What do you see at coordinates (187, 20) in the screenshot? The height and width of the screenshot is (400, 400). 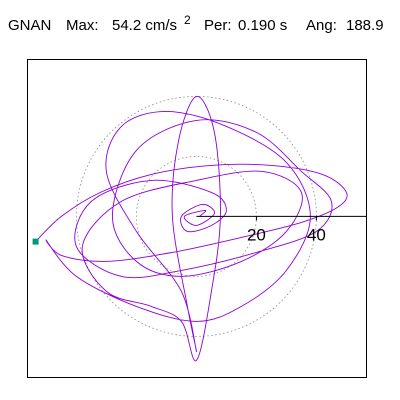 I see `max-exponent: 2` at bounding box center [187, 20].